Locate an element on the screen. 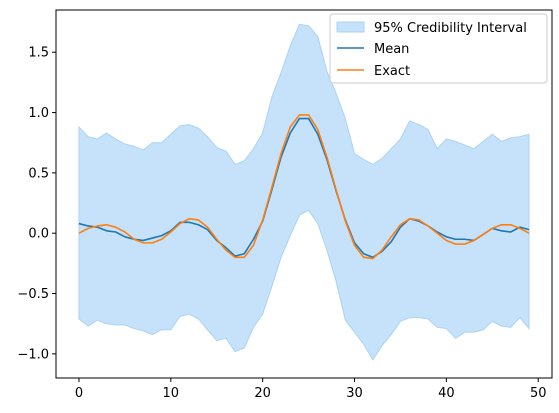 The height and width of the screenshot is (413, 559). y-tick-label: 0.5 is located at coordinates (38, 173).